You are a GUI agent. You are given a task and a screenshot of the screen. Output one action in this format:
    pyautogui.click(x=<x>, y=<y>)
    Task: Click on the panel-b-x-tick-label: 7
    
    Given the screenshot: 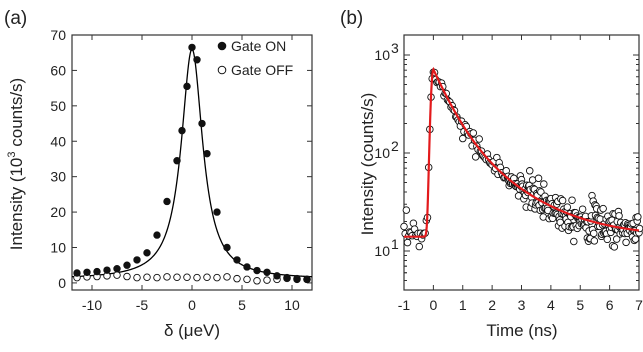 What is the action you would take?
    pyautogui.click(x=639, y=305)
    